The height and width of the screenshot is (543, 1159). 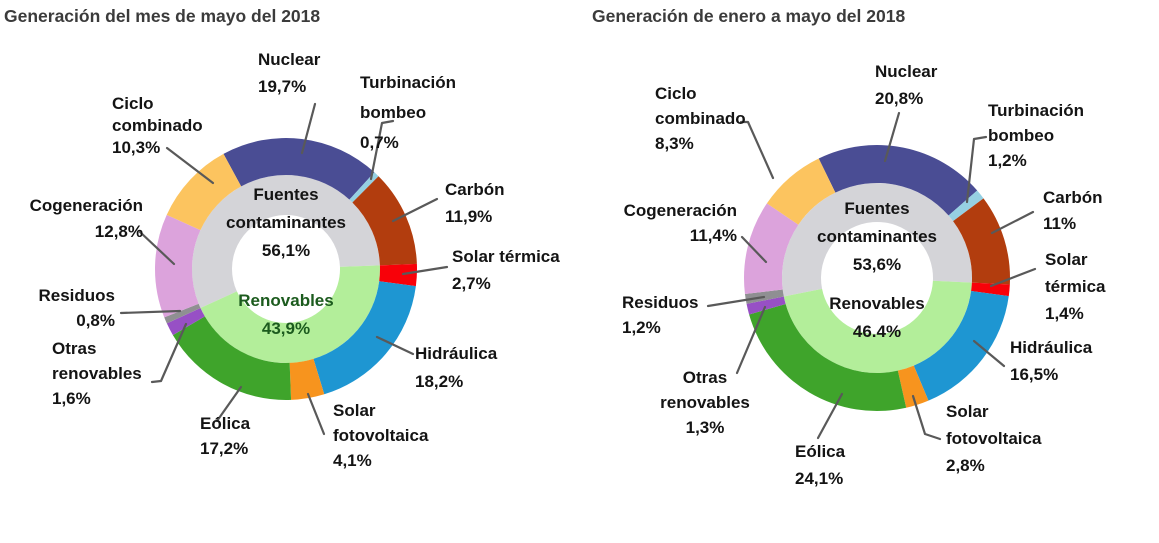 I want to click on label-line: Cogeneración, so click(x=680, y=210).